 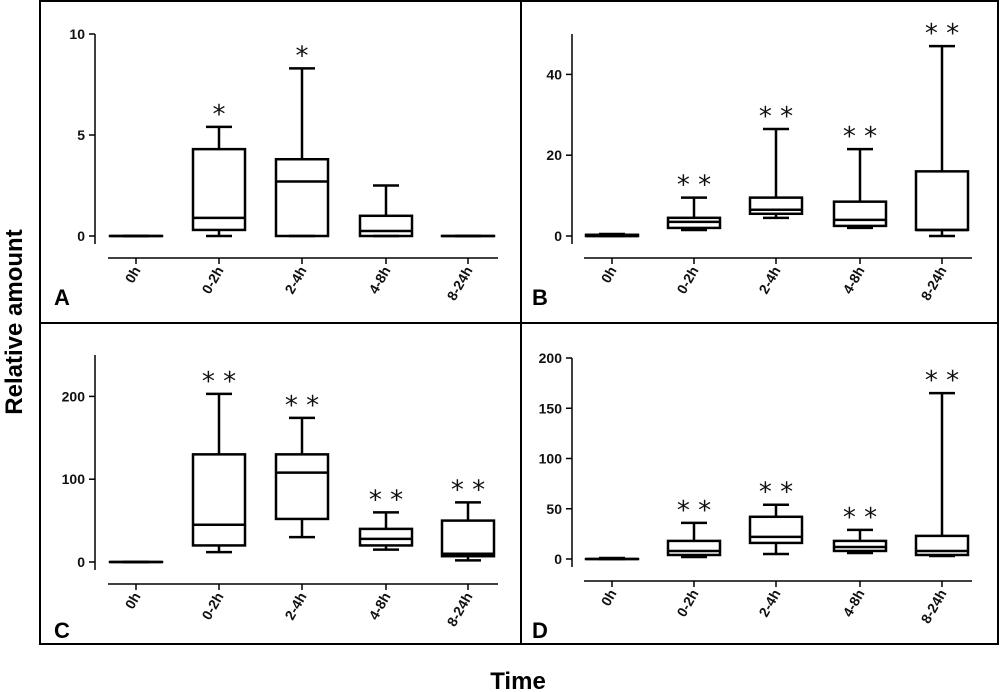 I want to click on panel-d-y-tick-label: 150, so click(x=551, y=408).